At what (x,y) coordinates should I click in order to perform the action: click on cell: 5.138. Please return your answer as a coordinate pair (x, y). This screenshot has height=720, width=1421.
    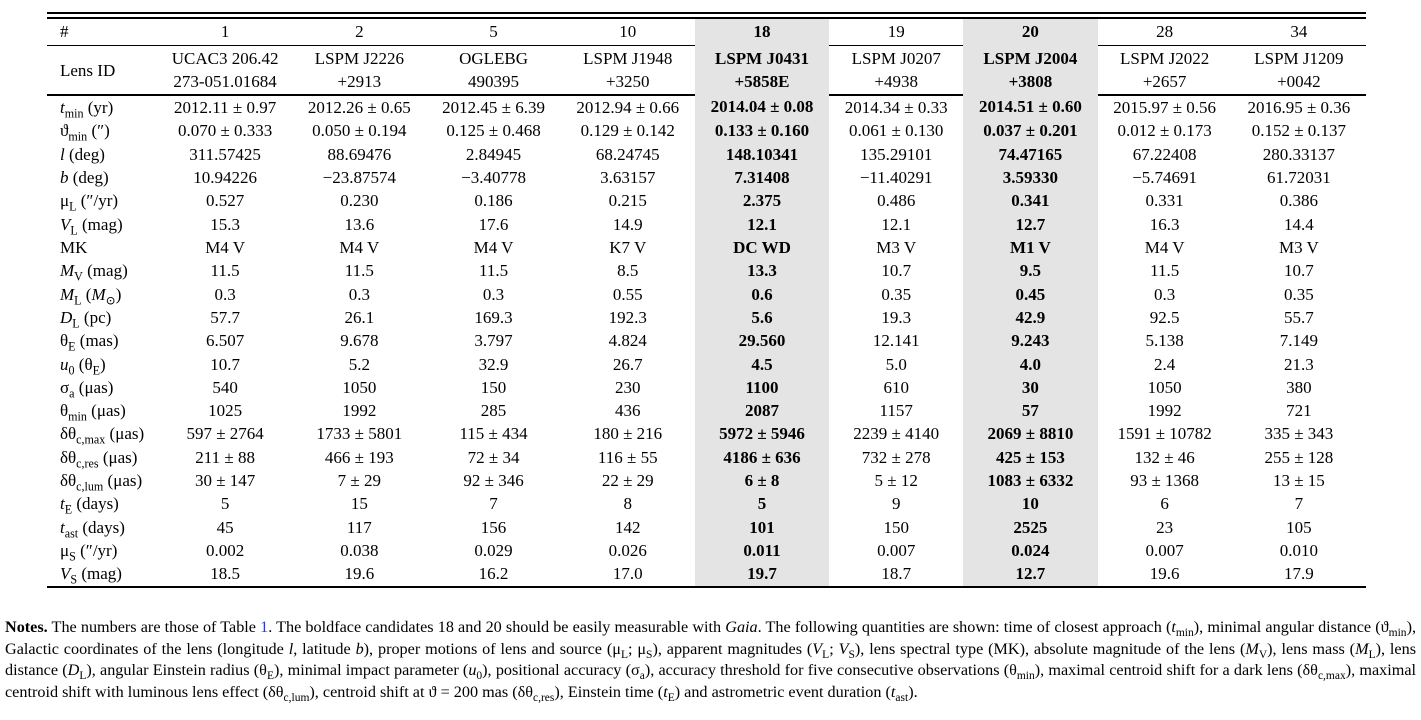
    Looking at the image, I should click on (1164, 341).